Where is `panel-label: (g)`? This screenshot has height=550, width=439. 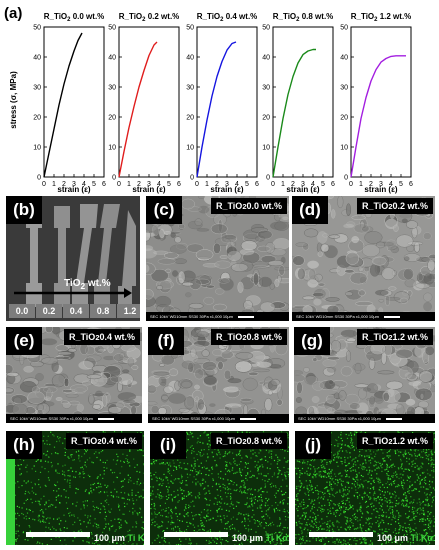 panel-label: (g) is located at coordinates (312, 341).